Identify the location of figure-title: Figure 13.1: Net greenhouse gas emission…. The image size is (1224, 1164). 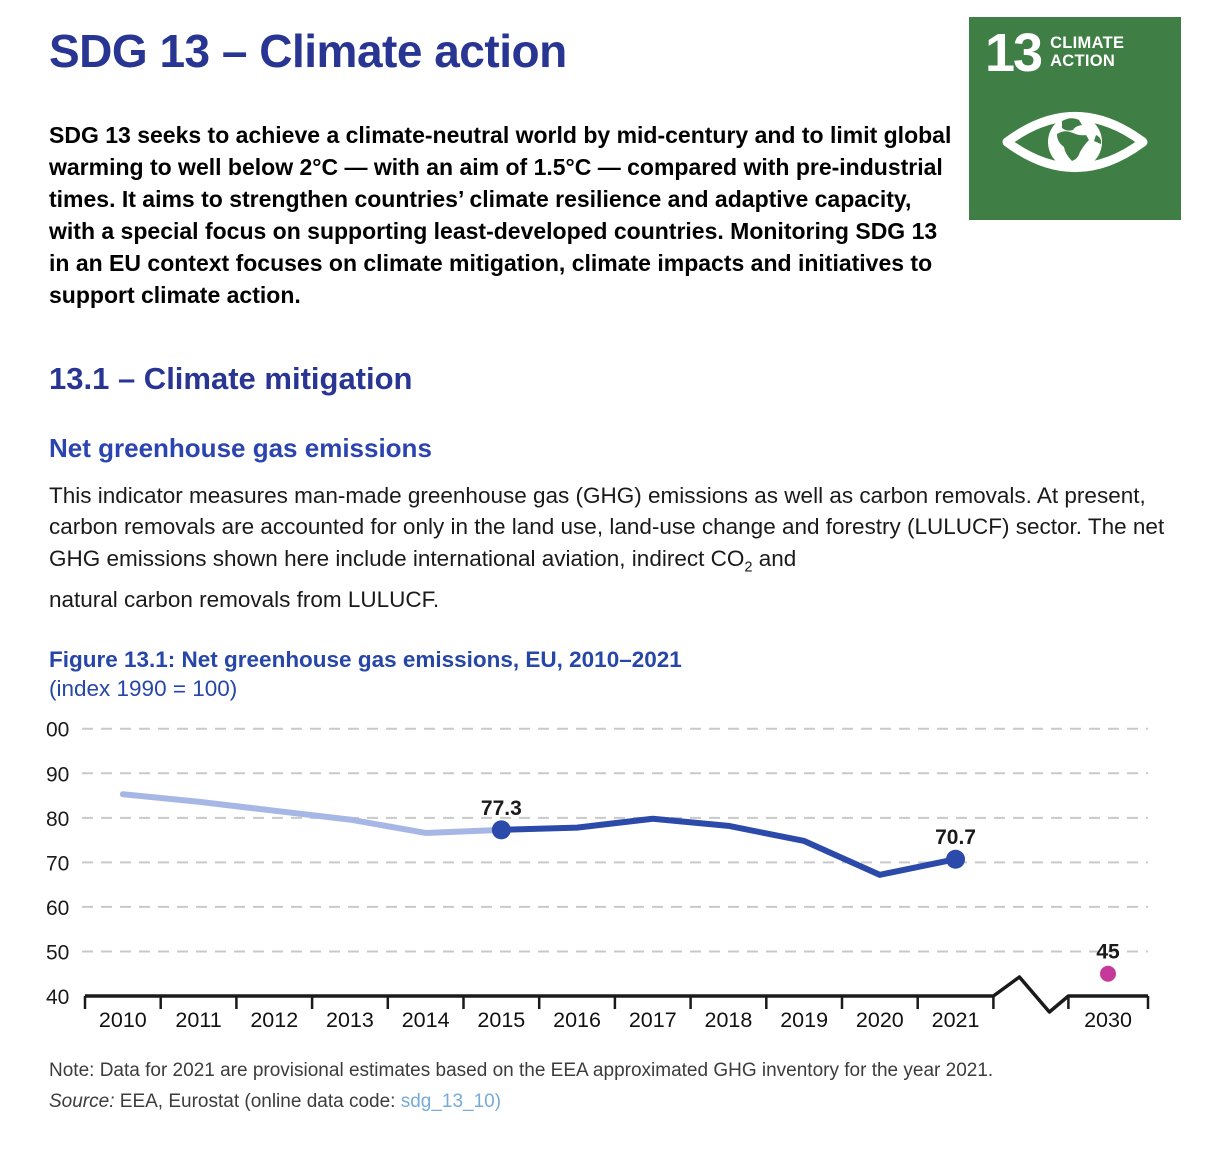
(365, 660).